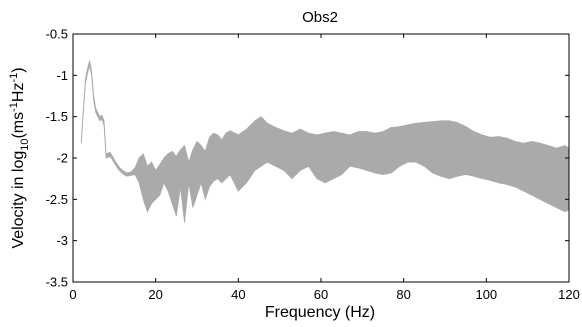 The height and width of the screenshot is (327, 582). What do you see at coordinates (320, 17) in the screenshot?
I see `chart-title: Obs2` at bounding box center [320, 17].